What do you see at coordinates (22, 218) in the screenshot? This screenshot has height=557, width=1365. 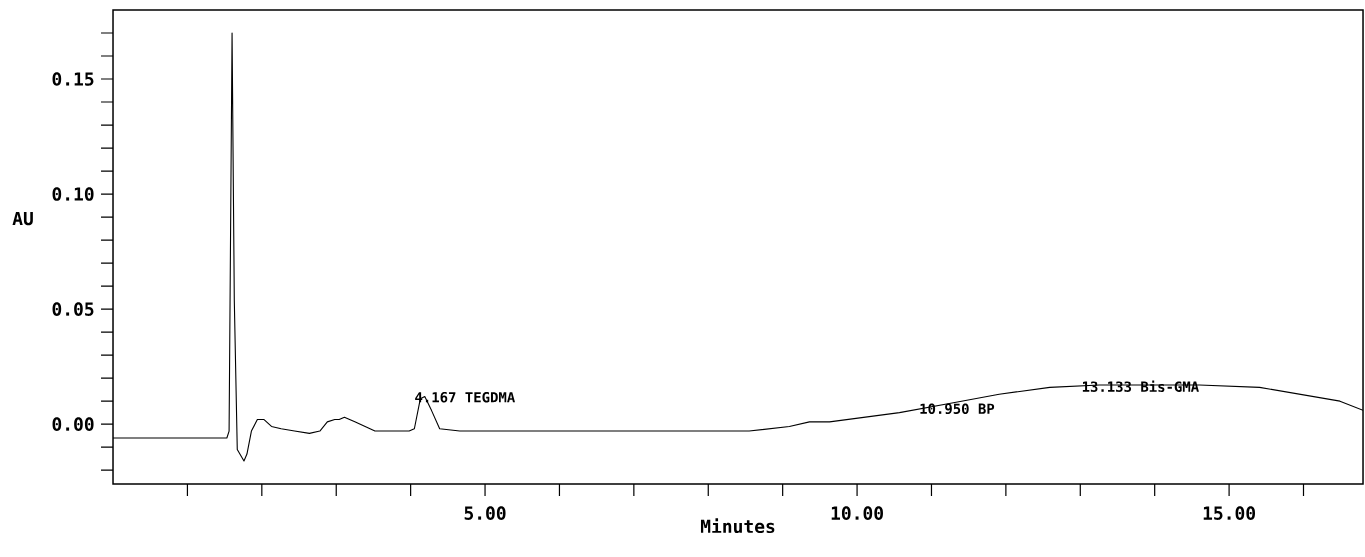 I see `y-axis-title: AU` at bounding box center [22, 218].